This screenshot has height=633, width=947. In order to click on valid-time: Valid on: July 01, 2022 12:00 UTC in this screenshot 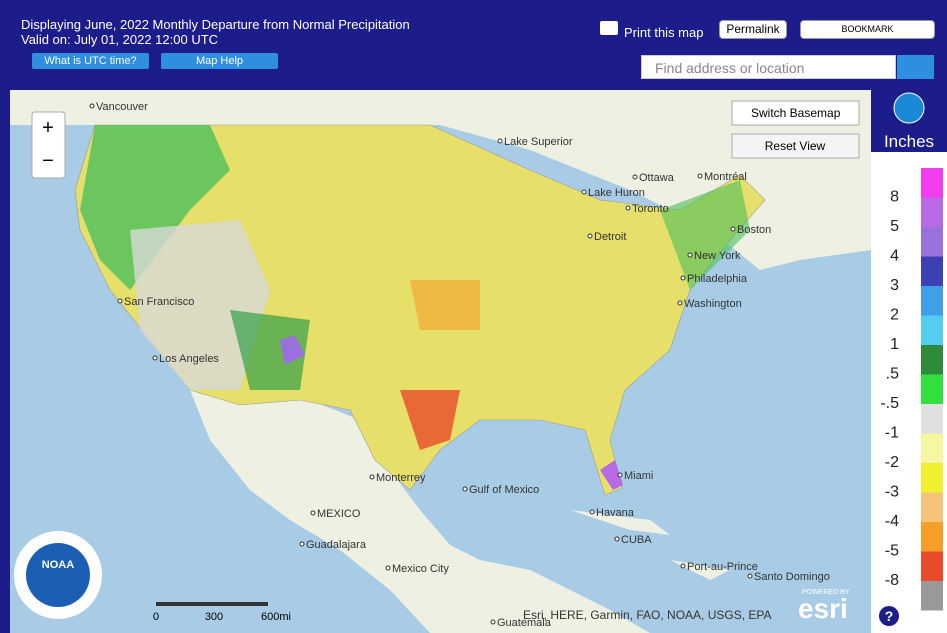, I will do `click(120, 39)`.